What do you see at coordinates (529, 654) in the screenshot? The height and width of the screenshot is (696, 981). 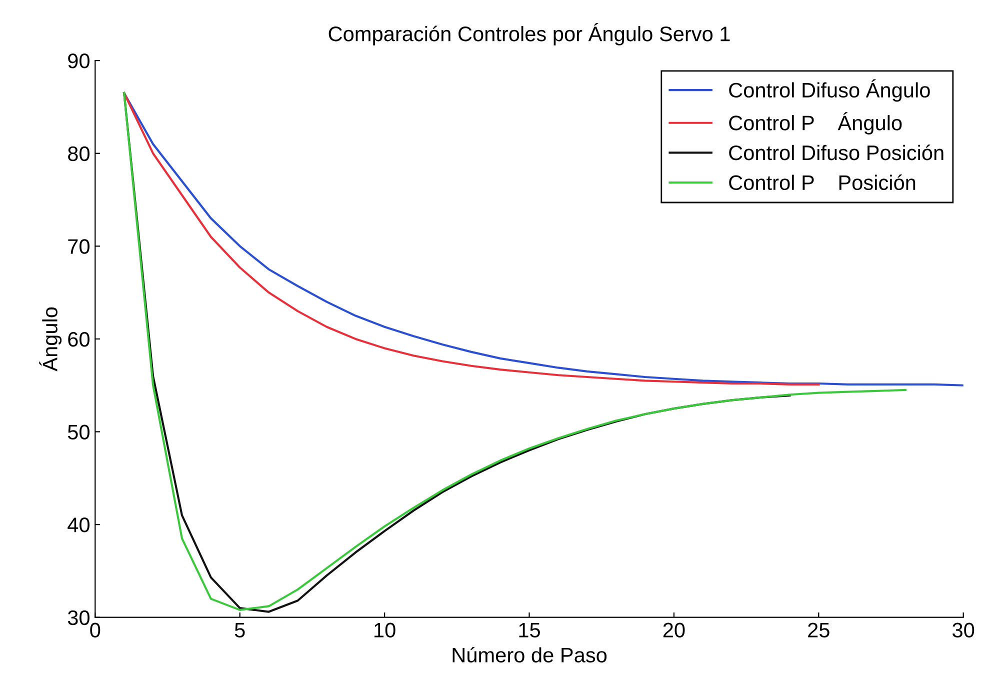 I see `x-axis-title: Número de Paso` at bounding box center [529, 654].